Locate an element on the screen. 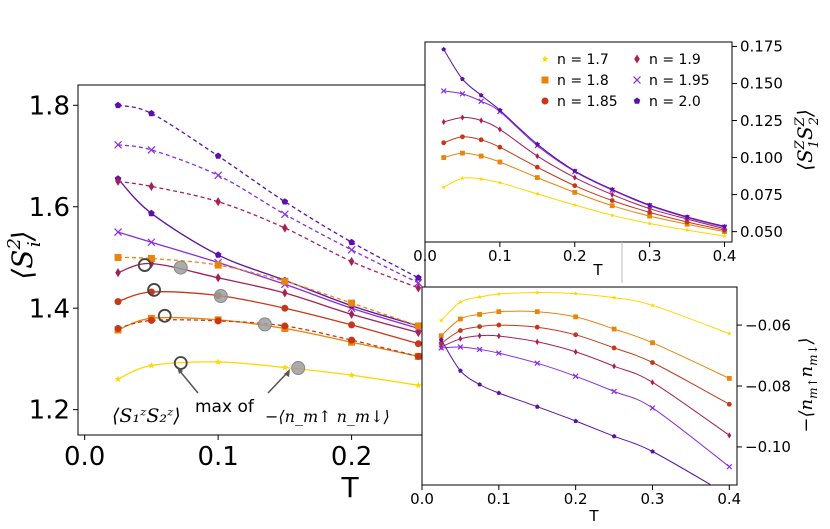 The height and width of the screenshot is (529, 830). svg-text: −⟨nm↑nm↓⟩ is located at coordinates (808, 384).